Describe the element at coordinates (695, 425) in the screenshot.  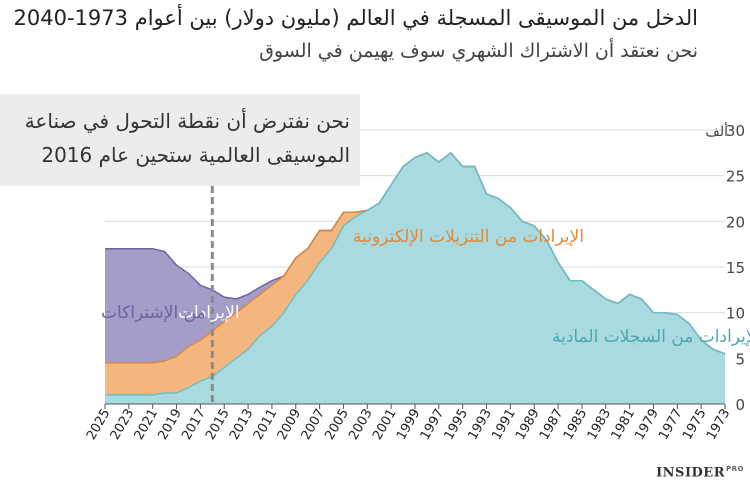
I see `x-tick-label: 1975` at that location.